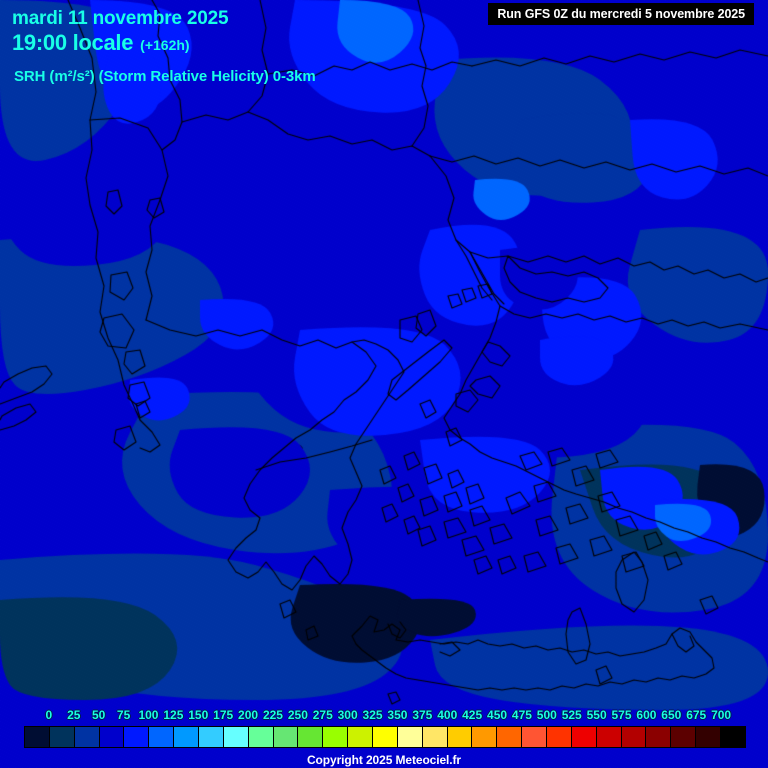 This screenshot has width=768, height=768. I want to click on forecast-date-label: mardi 11 novembre 2025, so click(120, 18).